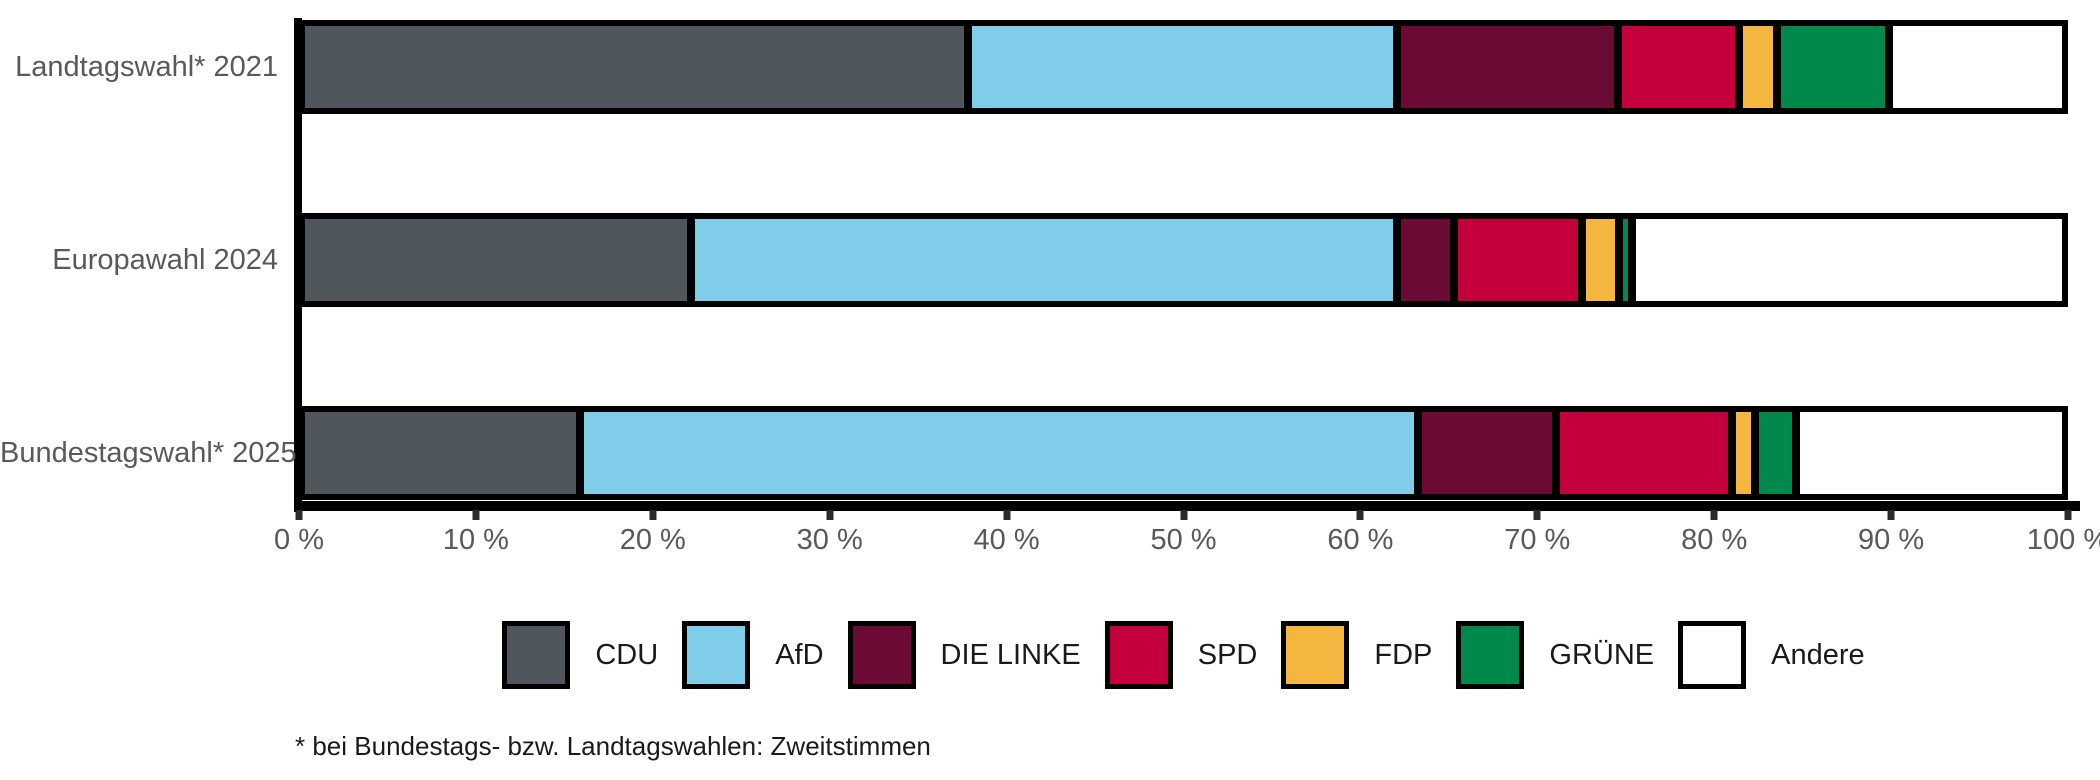 This screenshot has height=780, width=2100. I want to click on legend-label-afd: AfD, so click(799, 654).